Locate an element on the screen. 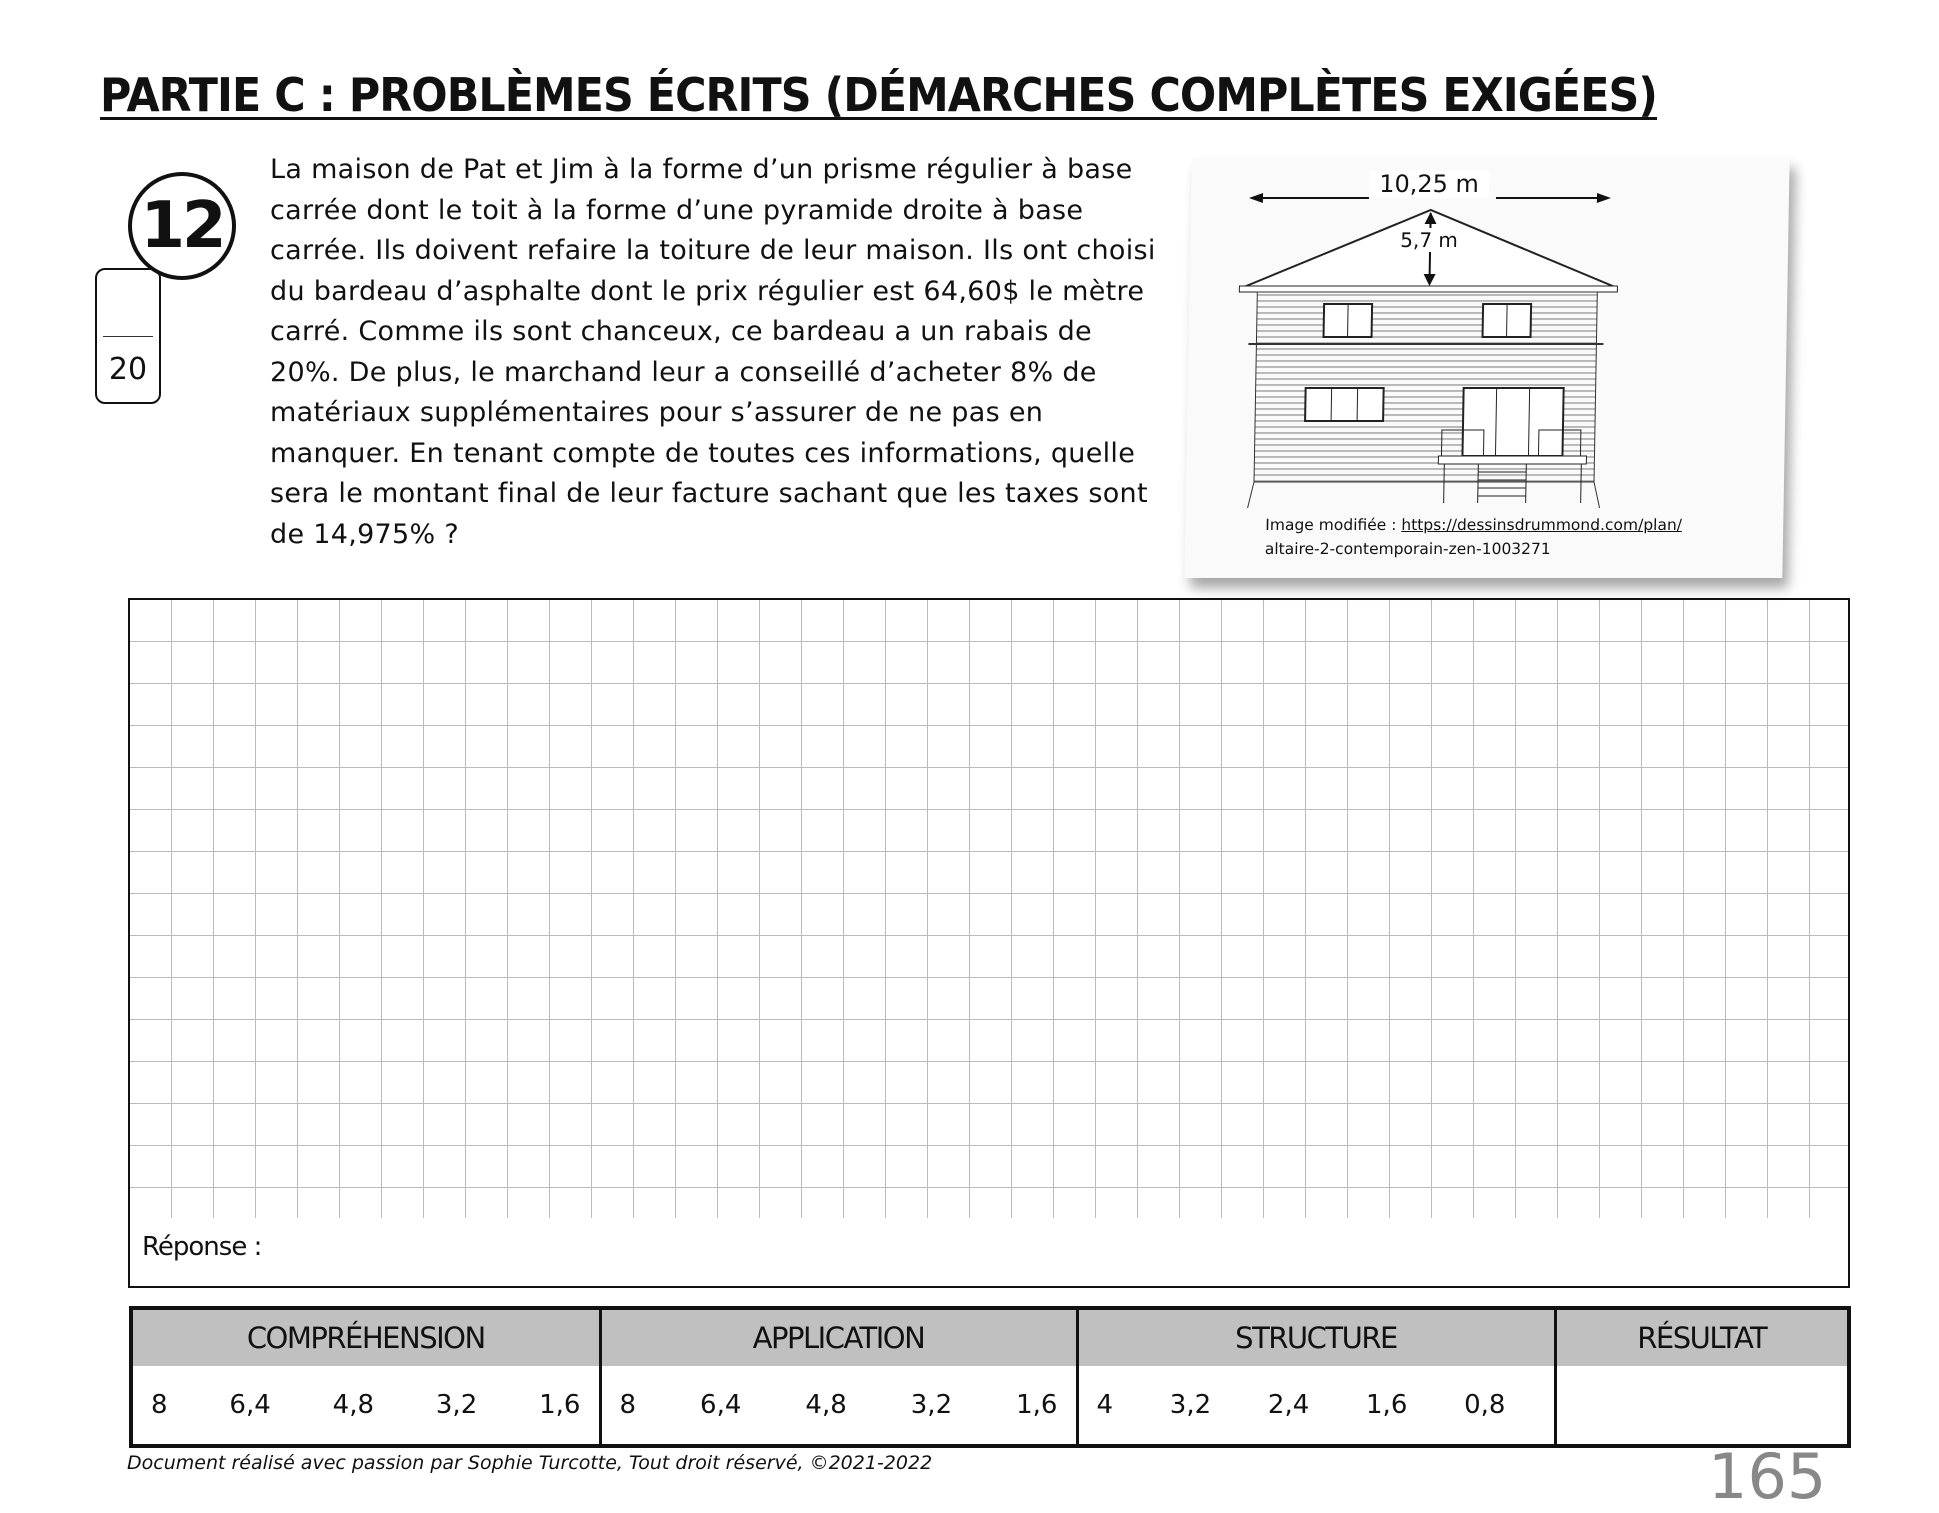 This screenshot has width=1939, height=1513. rubric-cell-application: 8 6,4 4,8 3,2 1,6 is located at coordinates (837, 1406).